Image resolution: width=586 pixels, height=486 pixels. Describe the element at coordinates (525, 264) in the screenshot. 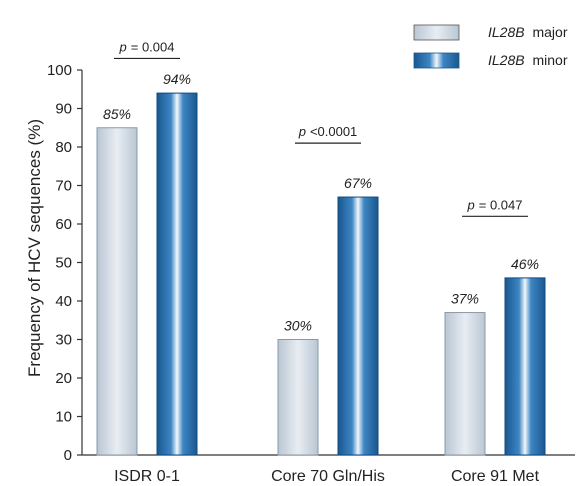

I see `data-label-minor-2: 46%` at that location.